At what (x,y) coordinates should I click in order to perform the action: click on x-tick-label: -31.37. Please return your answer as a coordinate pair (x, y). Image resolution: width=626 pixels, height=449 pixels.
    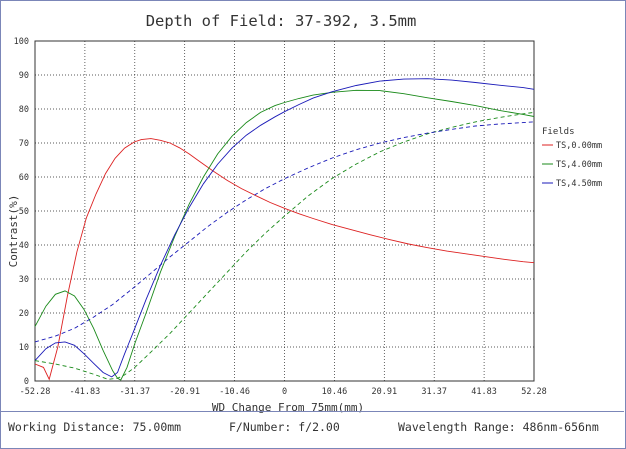
    Looking at the image, I should click on (134, 392).